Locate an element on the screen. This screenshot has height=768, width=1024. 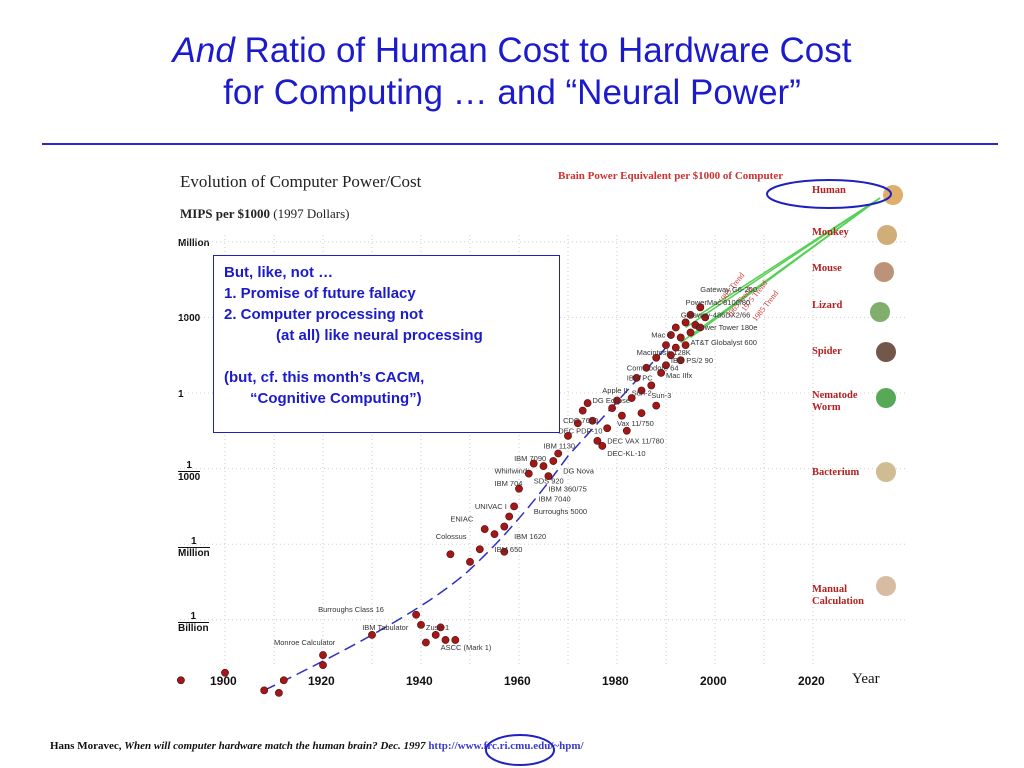
slide-title-emphasis: And is located at coordinates (203, 50).